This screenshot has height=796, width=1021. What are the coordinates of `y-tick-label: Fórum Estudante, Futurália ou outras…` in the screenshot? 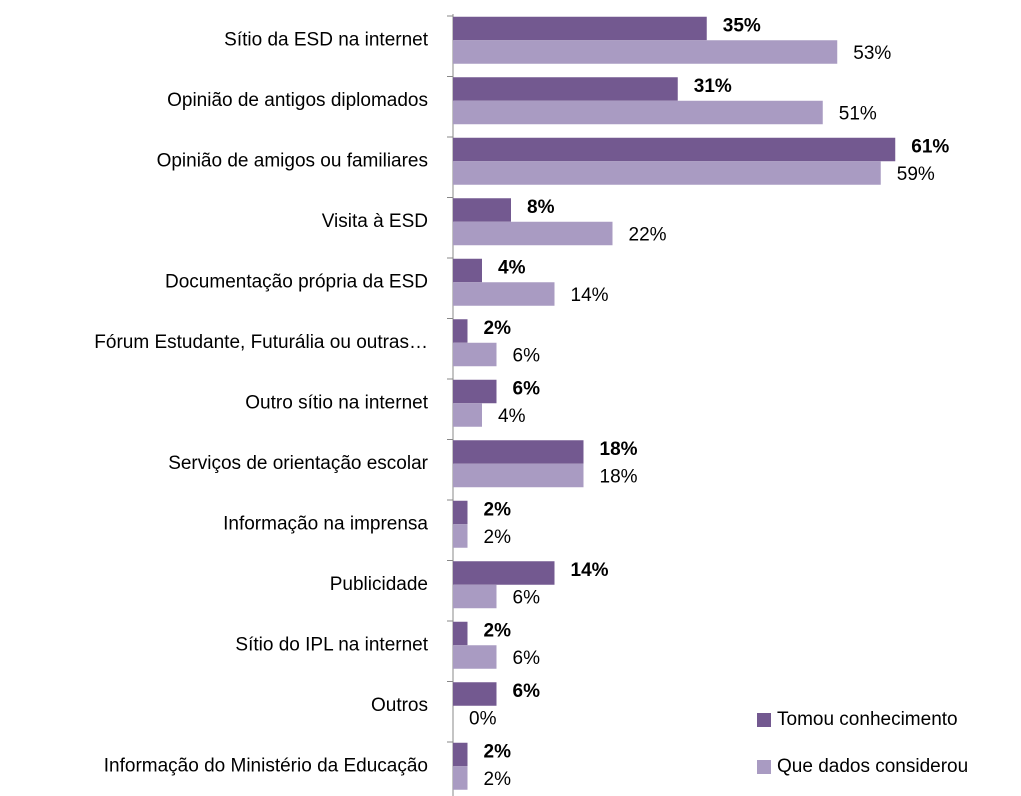 It's located at (261, 342).